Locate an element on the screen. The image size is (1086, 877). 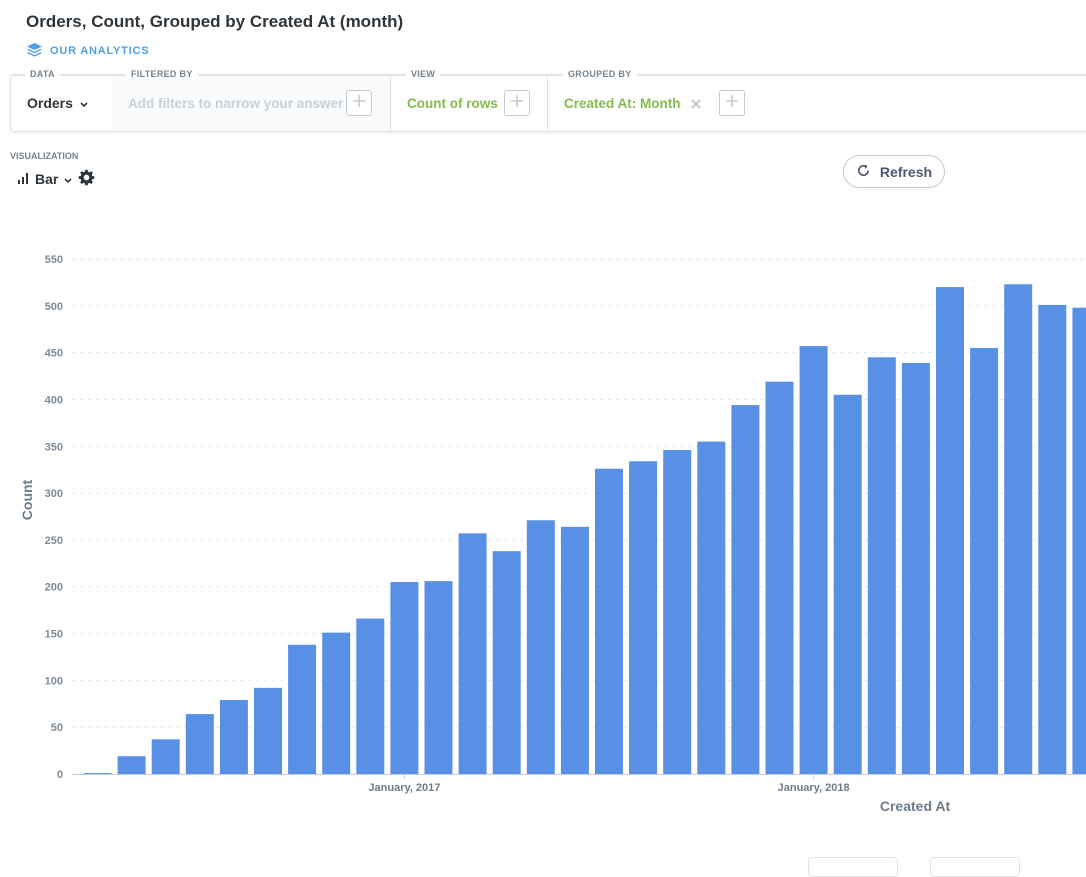
y-tick-label: 0 is located at coordinates (60, 775).